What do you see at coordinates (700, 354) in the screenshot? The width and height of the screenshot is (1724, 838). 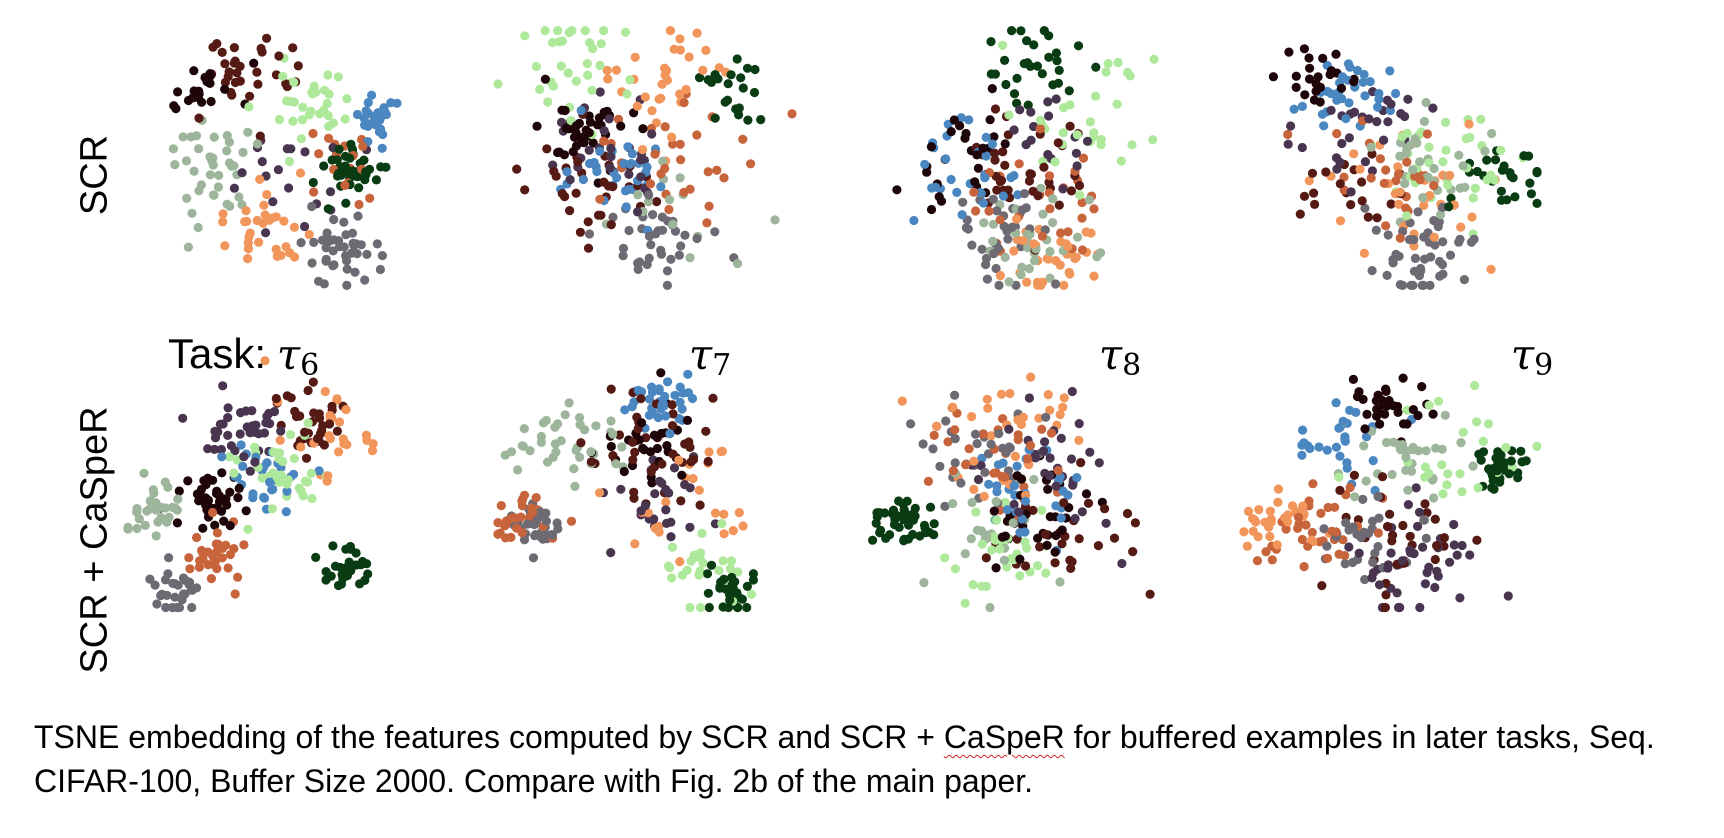 I see `task-symbol: τ` at bounding box center [700, 354].